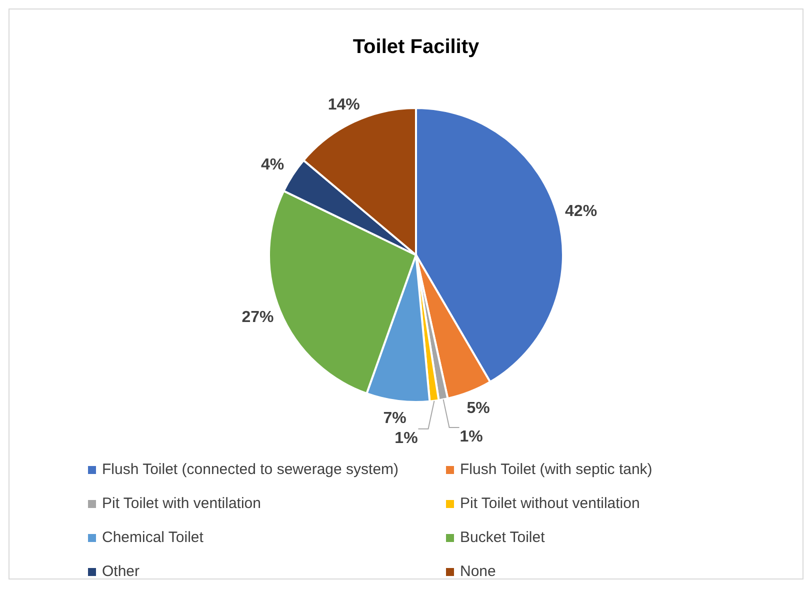 This screenshot has width=812, height=590. What do you see at coordinates (581, 211) in the screenshot?
I see `data-label: 42%` at bounding box center [581, 211].